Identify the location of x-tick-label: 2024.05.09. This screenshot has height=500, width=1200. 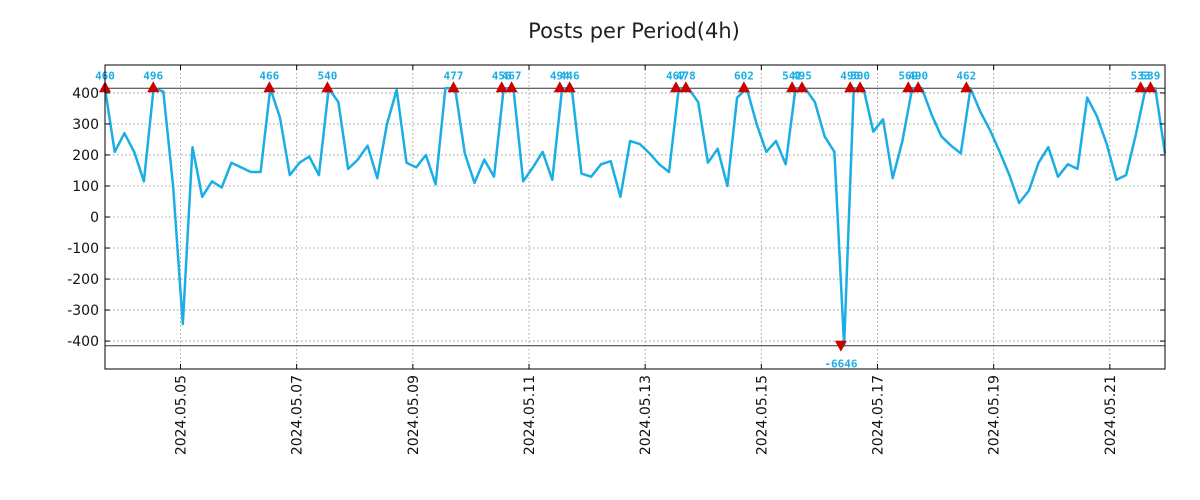
(414, 415).